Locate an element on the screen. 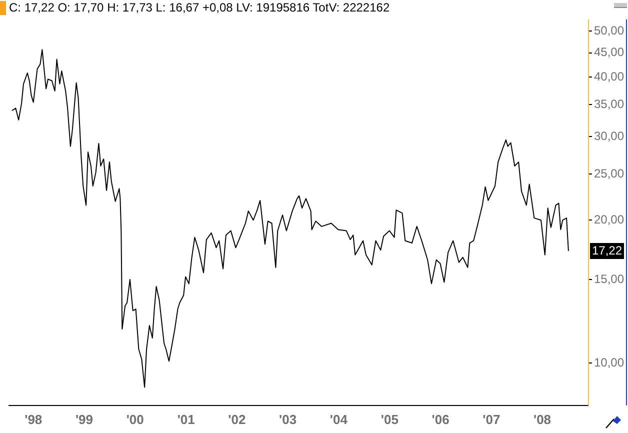 This screenshot has height=433, width=628. x-tick-label: '98 is located at coordinates (33, 419).